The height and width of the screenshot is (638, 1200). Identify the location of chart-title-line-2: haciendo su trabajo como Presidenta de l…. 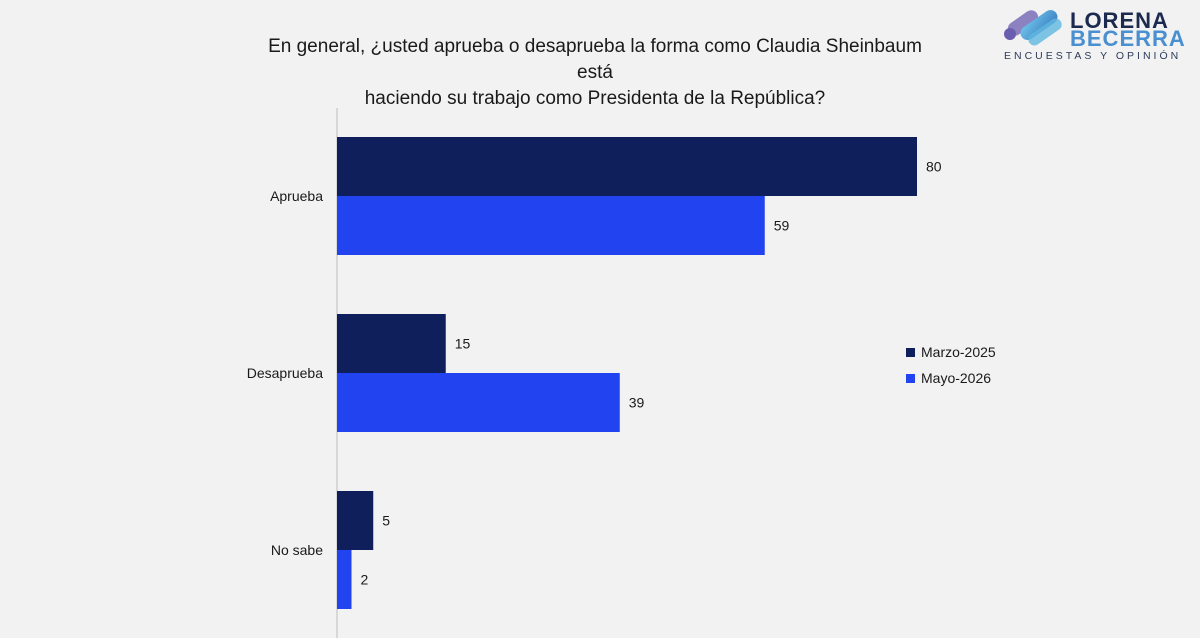
(595, 98).